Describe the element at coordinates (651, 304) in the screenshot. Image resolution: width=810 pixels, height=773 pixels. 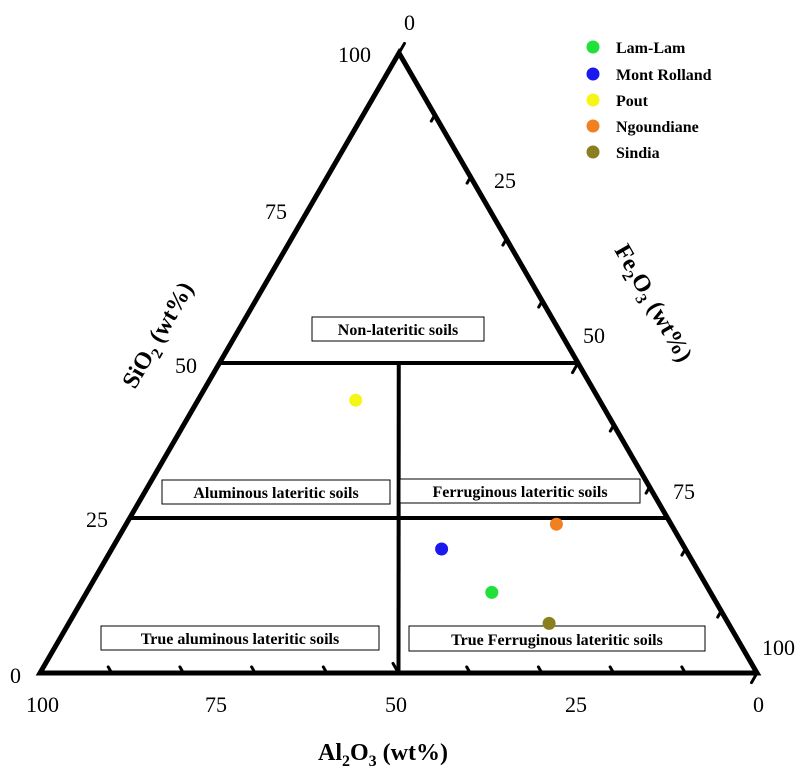
I see `fe2o3-axis-title: Fe2O3 (wt%)` at that location.